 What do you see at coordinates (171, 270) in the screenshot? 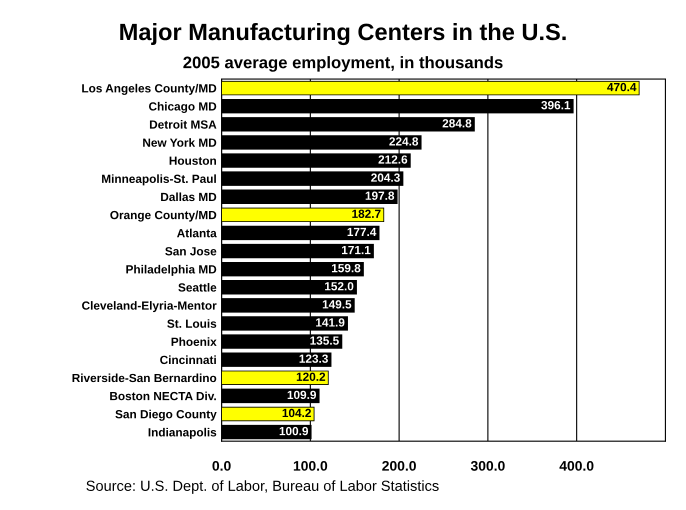
I see `y-tick-label: Philadelphia MD` at bounding box center [171, 270].